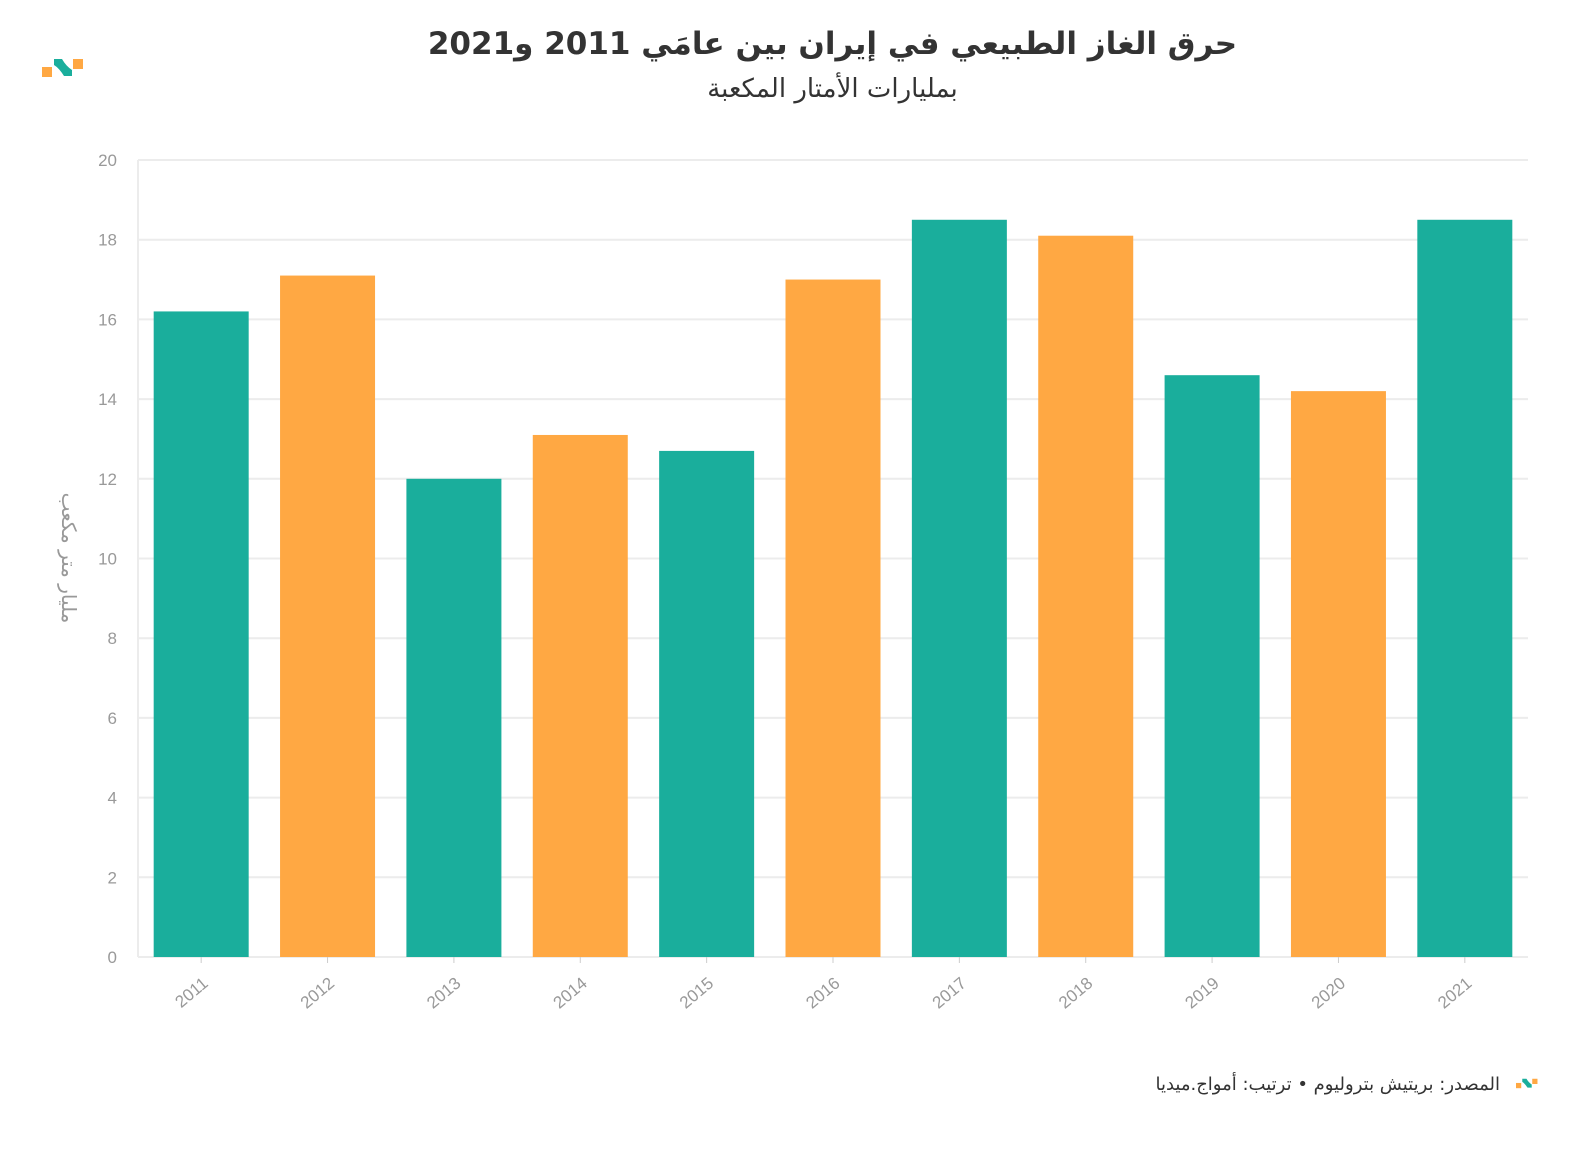 The image size is (1592, 1150). What do you see at coordinates (949, 993) in the screenshot?
I see `x-tick-label: 2017` at bounding box center [949, 993].